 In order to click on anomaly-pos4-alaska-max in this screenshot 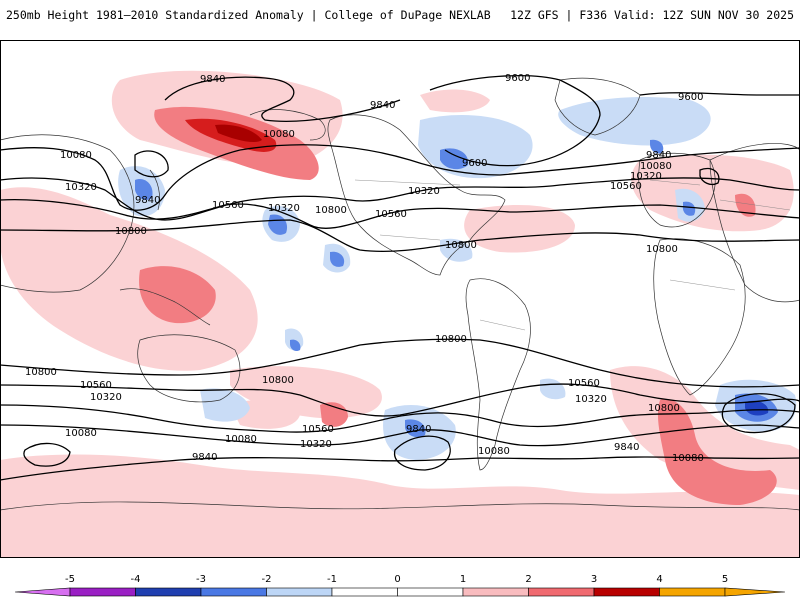, I will do `click(238, 133)`.